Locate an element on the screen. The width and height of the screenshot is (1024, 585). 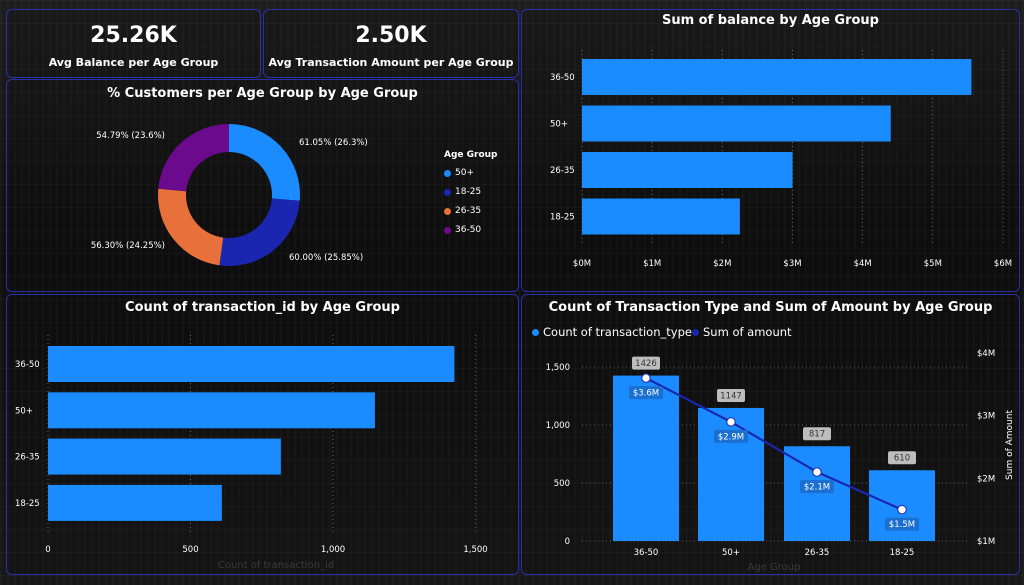
line-sum-of-amount is located at coordinates (774, 444).